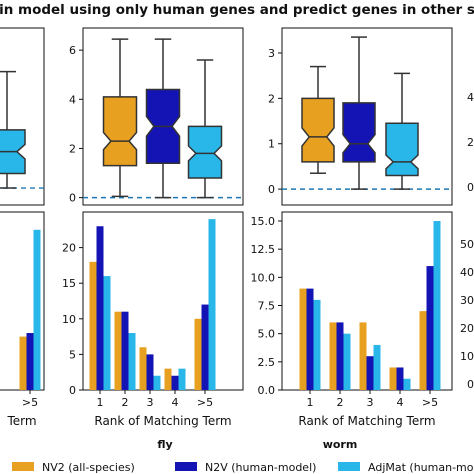 The image size is (474, 474). What do you see at coordinates (125, 402) in the screenshot?
I see `bar-fly-xtick-label: 2` at bounding box center [125, 402].